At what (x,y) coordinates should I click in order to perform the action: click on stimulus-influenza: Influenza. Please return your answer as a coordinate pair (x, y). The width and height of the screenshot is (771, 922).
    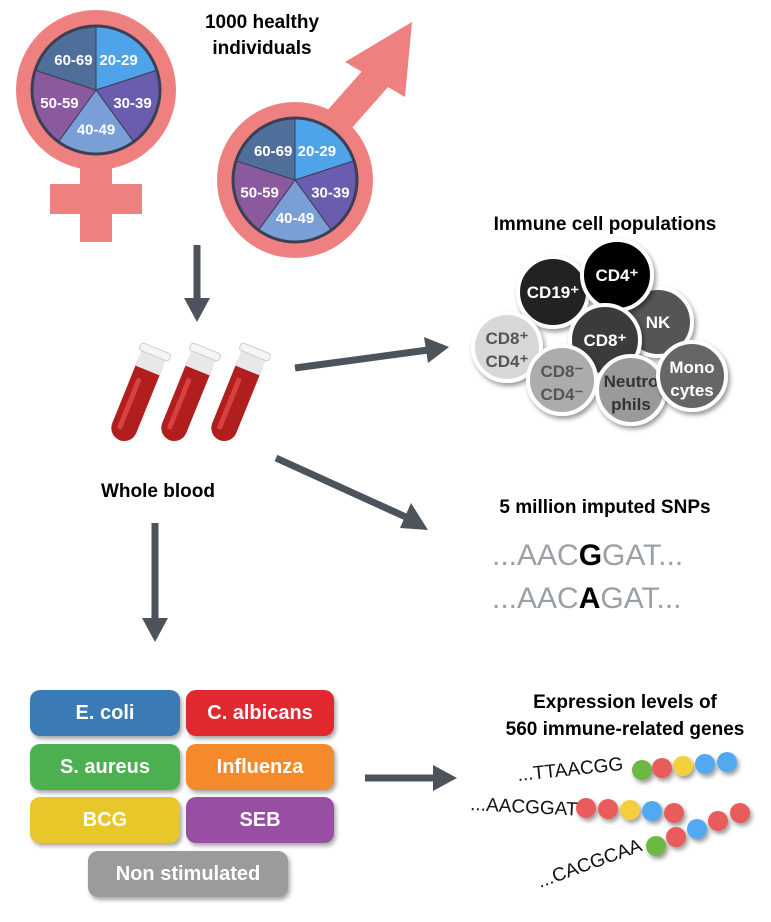
    Looking at the image, I should click on (260, 767).